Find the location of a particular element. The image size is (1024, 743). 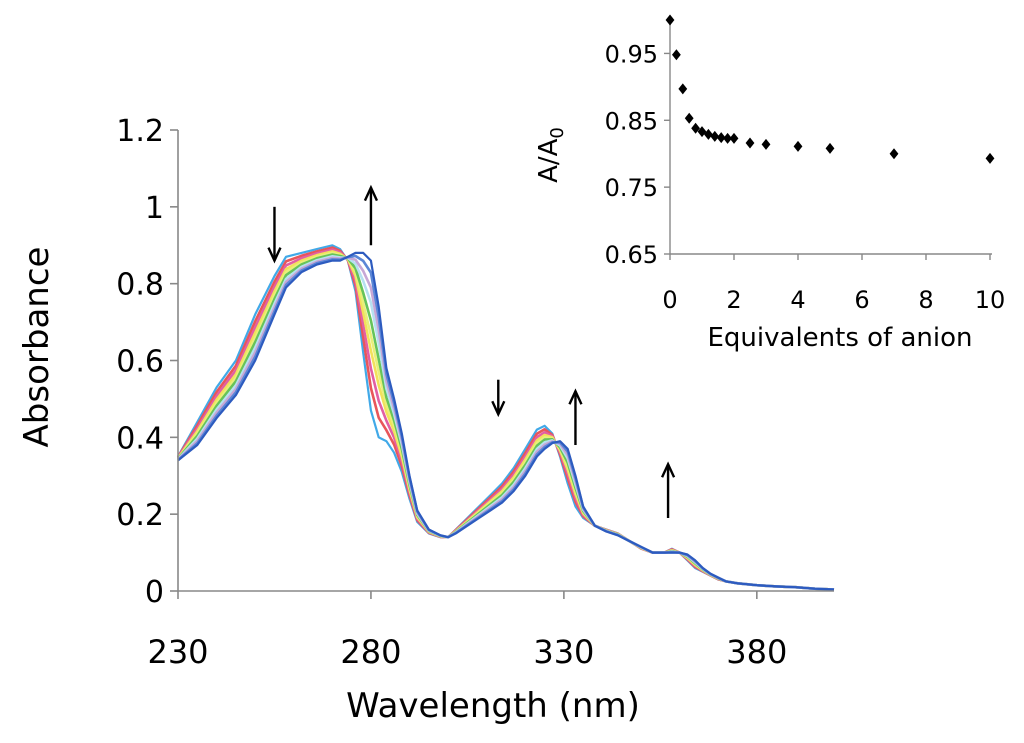

inset-y-tick-label: 0.85 is located at coordinates (631, 121).